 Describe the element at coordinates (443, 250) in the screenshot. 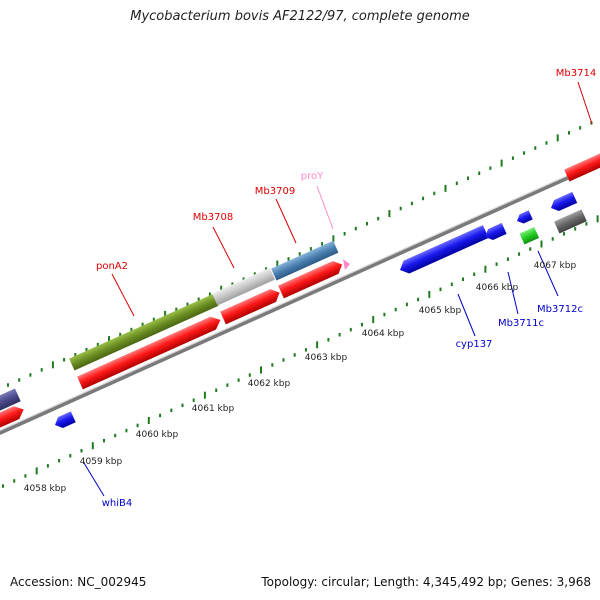

I see `gene-cyp137` at that location.